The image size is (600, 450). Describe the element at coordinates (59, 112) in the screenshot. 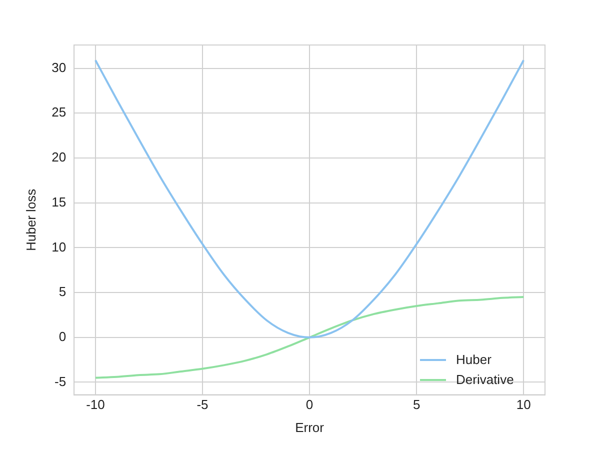

I see `y-tick-label: 25` at that location.